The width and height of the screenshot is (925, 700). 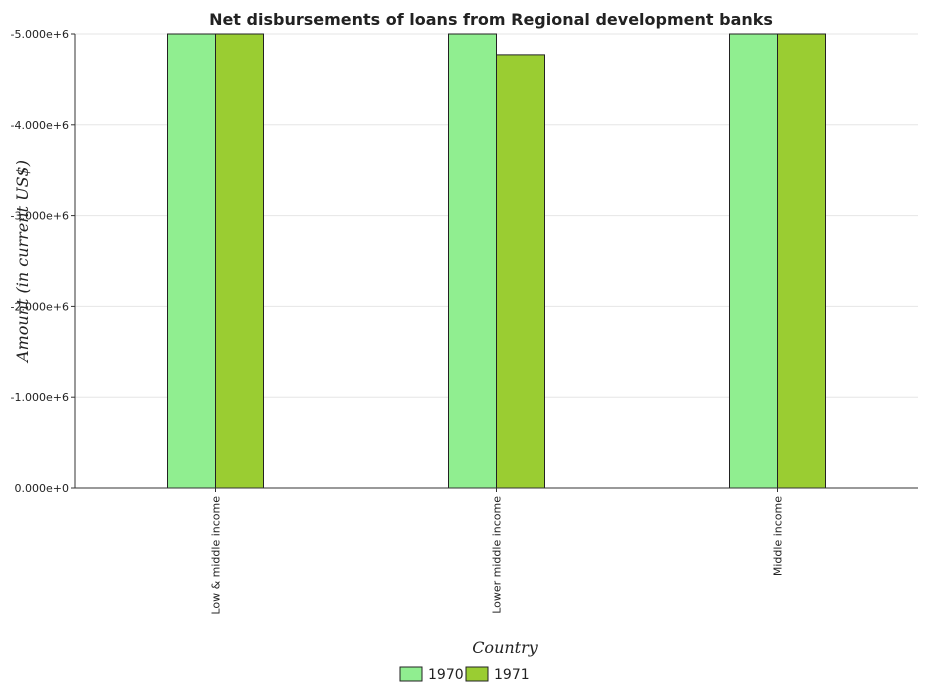 What do you see at coordinates (40, 125) in the screenshot?
I see `y-tick-label: -4.000e+6` at bounding box center [40, 125].